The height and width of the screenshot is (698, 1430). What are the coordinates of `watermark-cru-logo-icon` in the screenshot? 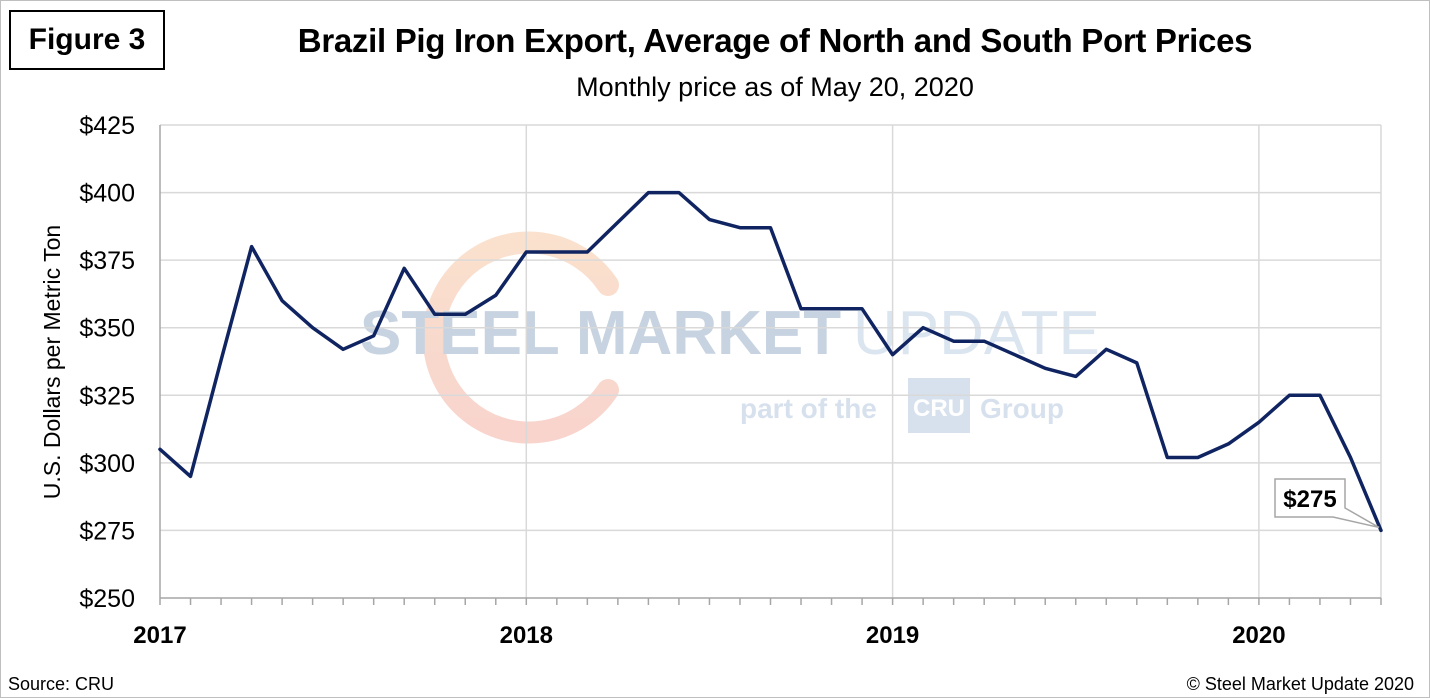 It's located at (939, 405).